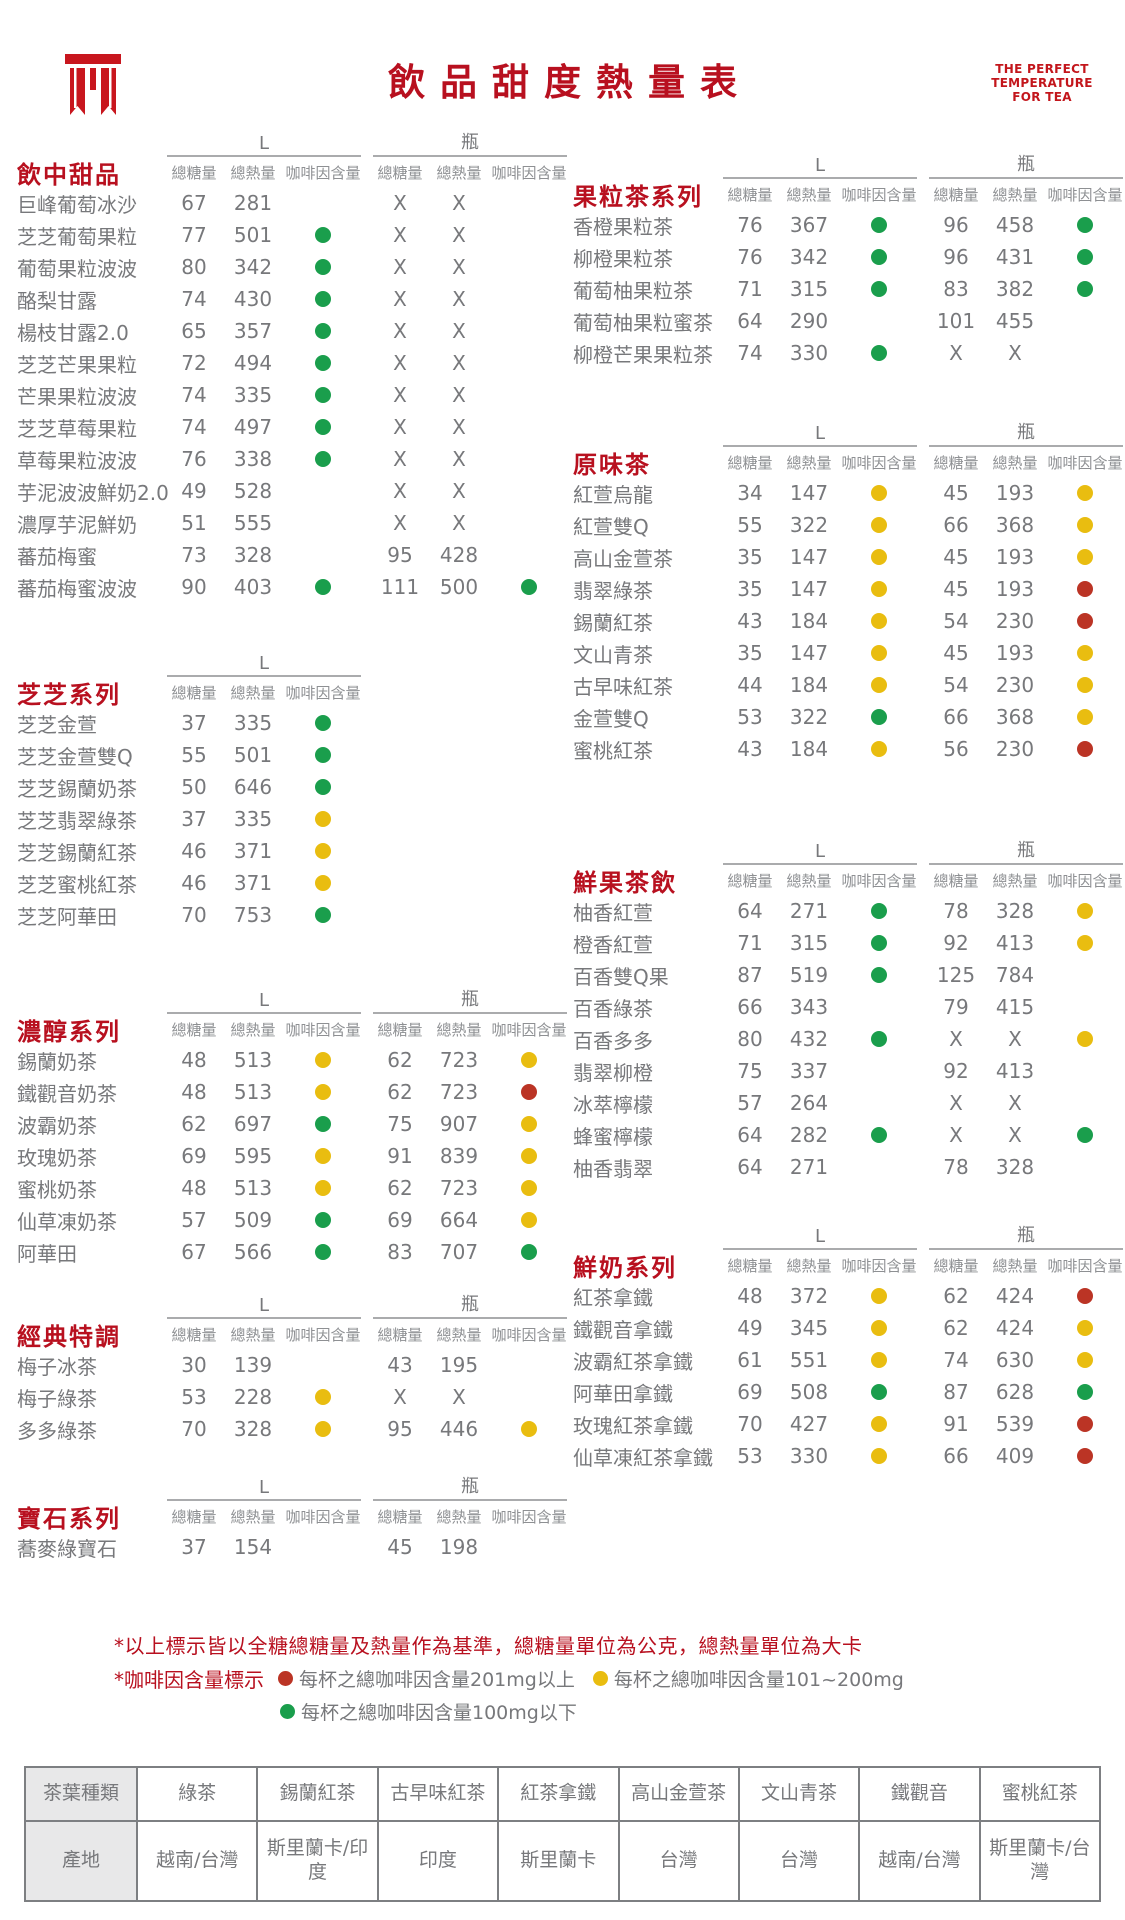  What do you see at coordinates (400, 755) in the screenshot?
I see `sugar-value-bottle` at bounding box center [400, 755].